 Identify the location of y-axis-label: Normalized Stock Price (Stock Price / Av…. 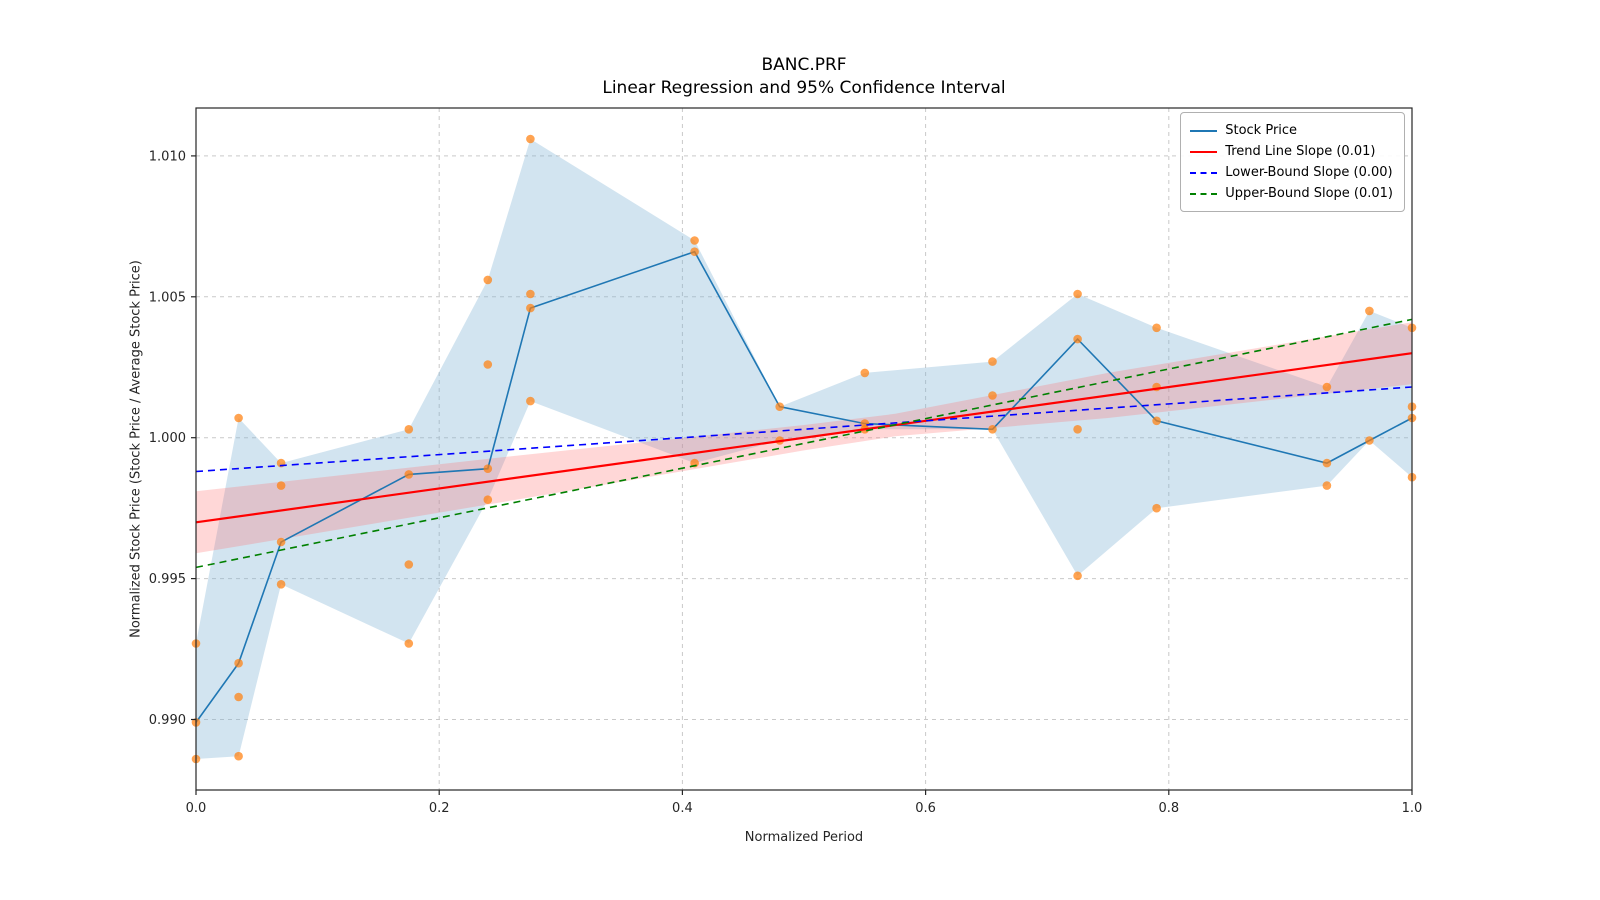
(136, 449).